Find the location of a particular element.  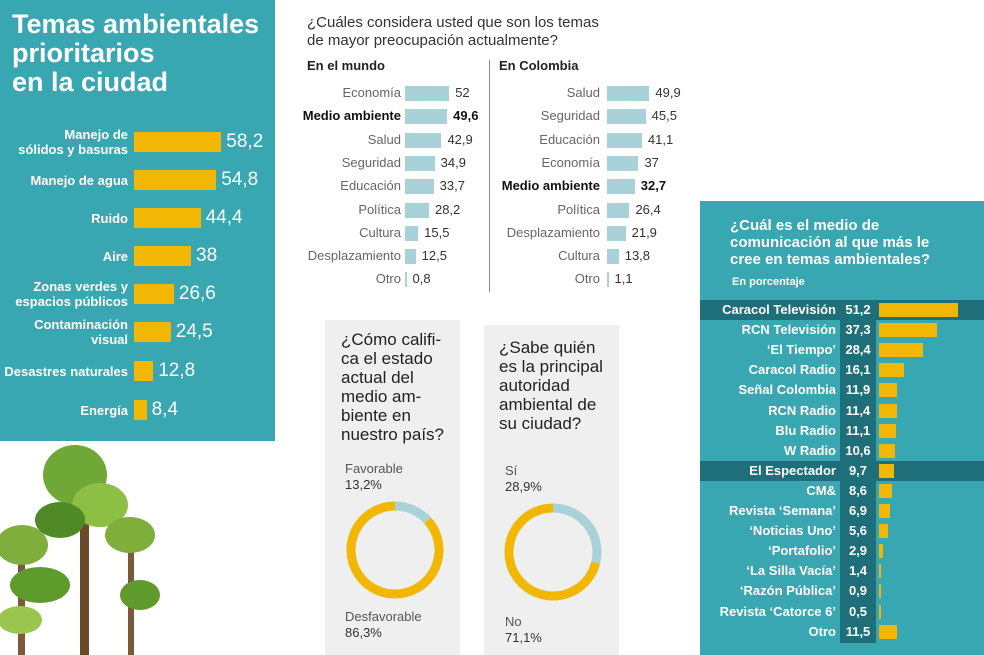

colombia-value: 1,1 is located at coordinates (623, 279).